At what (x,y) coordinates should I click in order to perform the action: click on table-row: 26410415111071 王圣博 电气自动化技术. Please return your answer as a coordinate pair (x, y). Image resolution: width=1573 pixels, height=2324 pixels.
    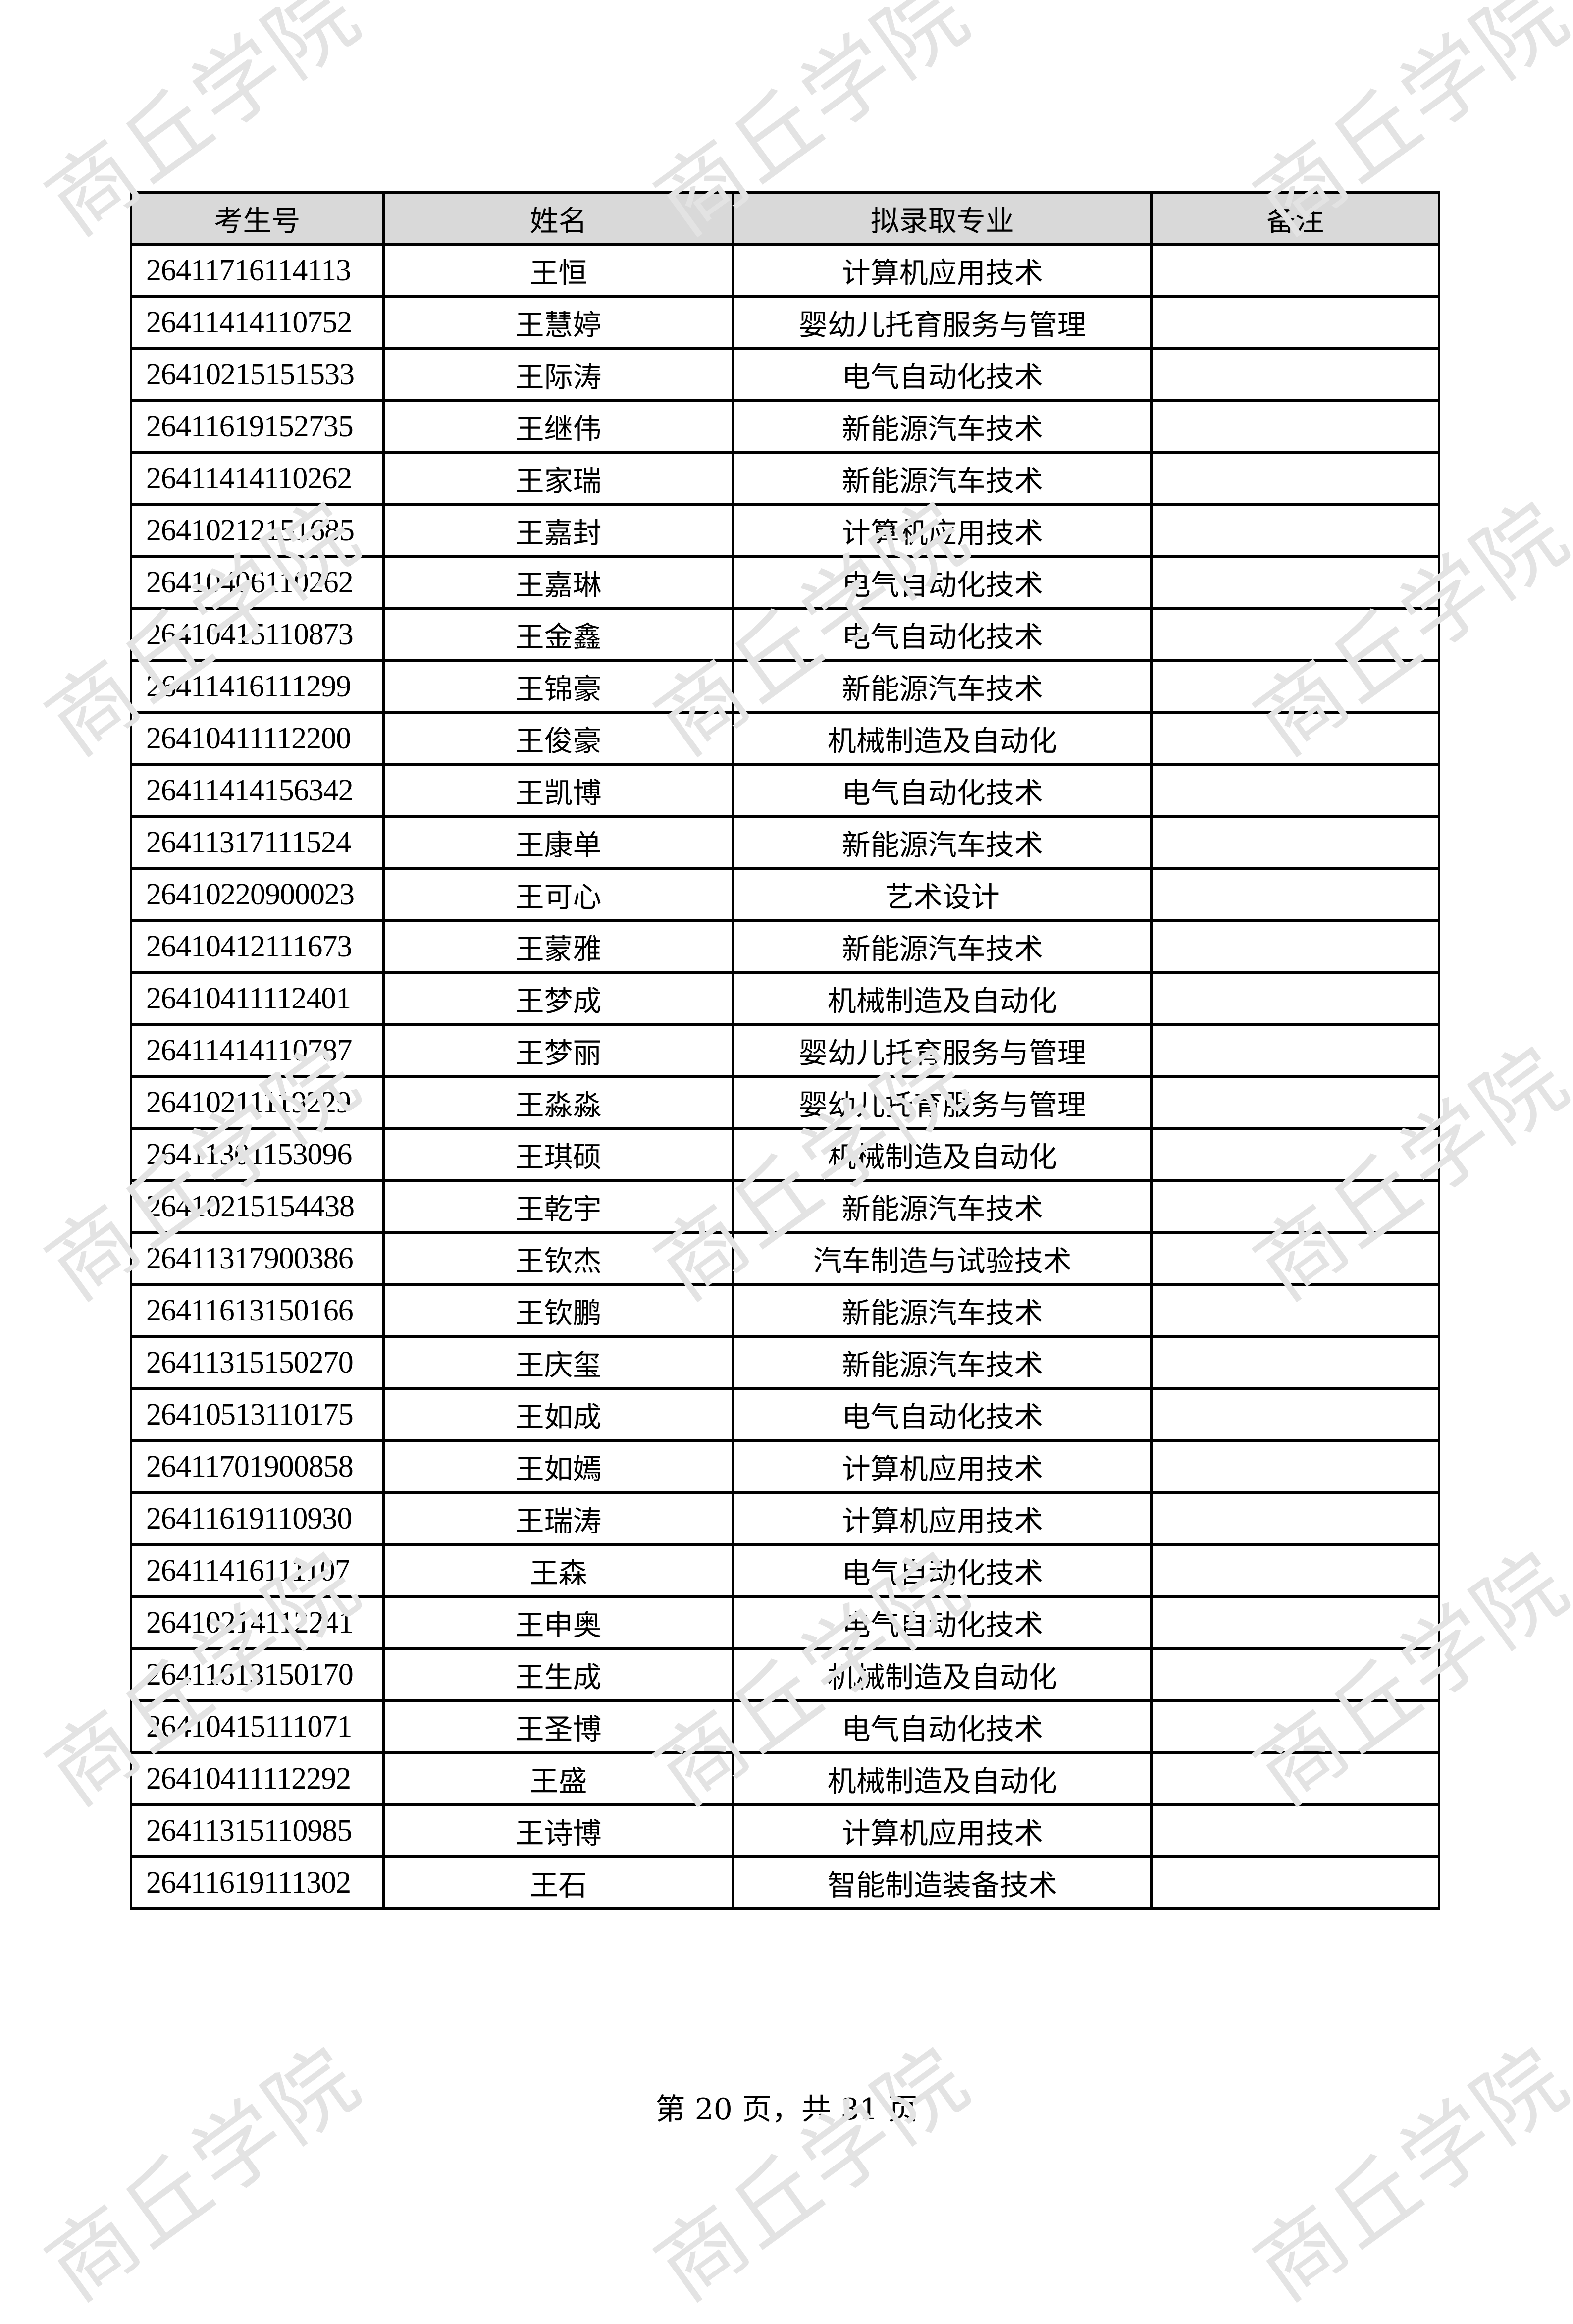
    Looking at the image, I should click on (785, 1726).